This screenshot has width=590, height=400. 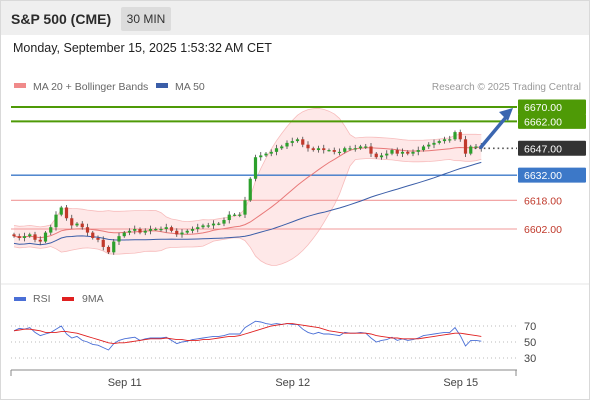 What do you see at coordinates (20, 299) in the screenshot?
I see `legend-swatch-rsi` at bounding box center [20, 299].